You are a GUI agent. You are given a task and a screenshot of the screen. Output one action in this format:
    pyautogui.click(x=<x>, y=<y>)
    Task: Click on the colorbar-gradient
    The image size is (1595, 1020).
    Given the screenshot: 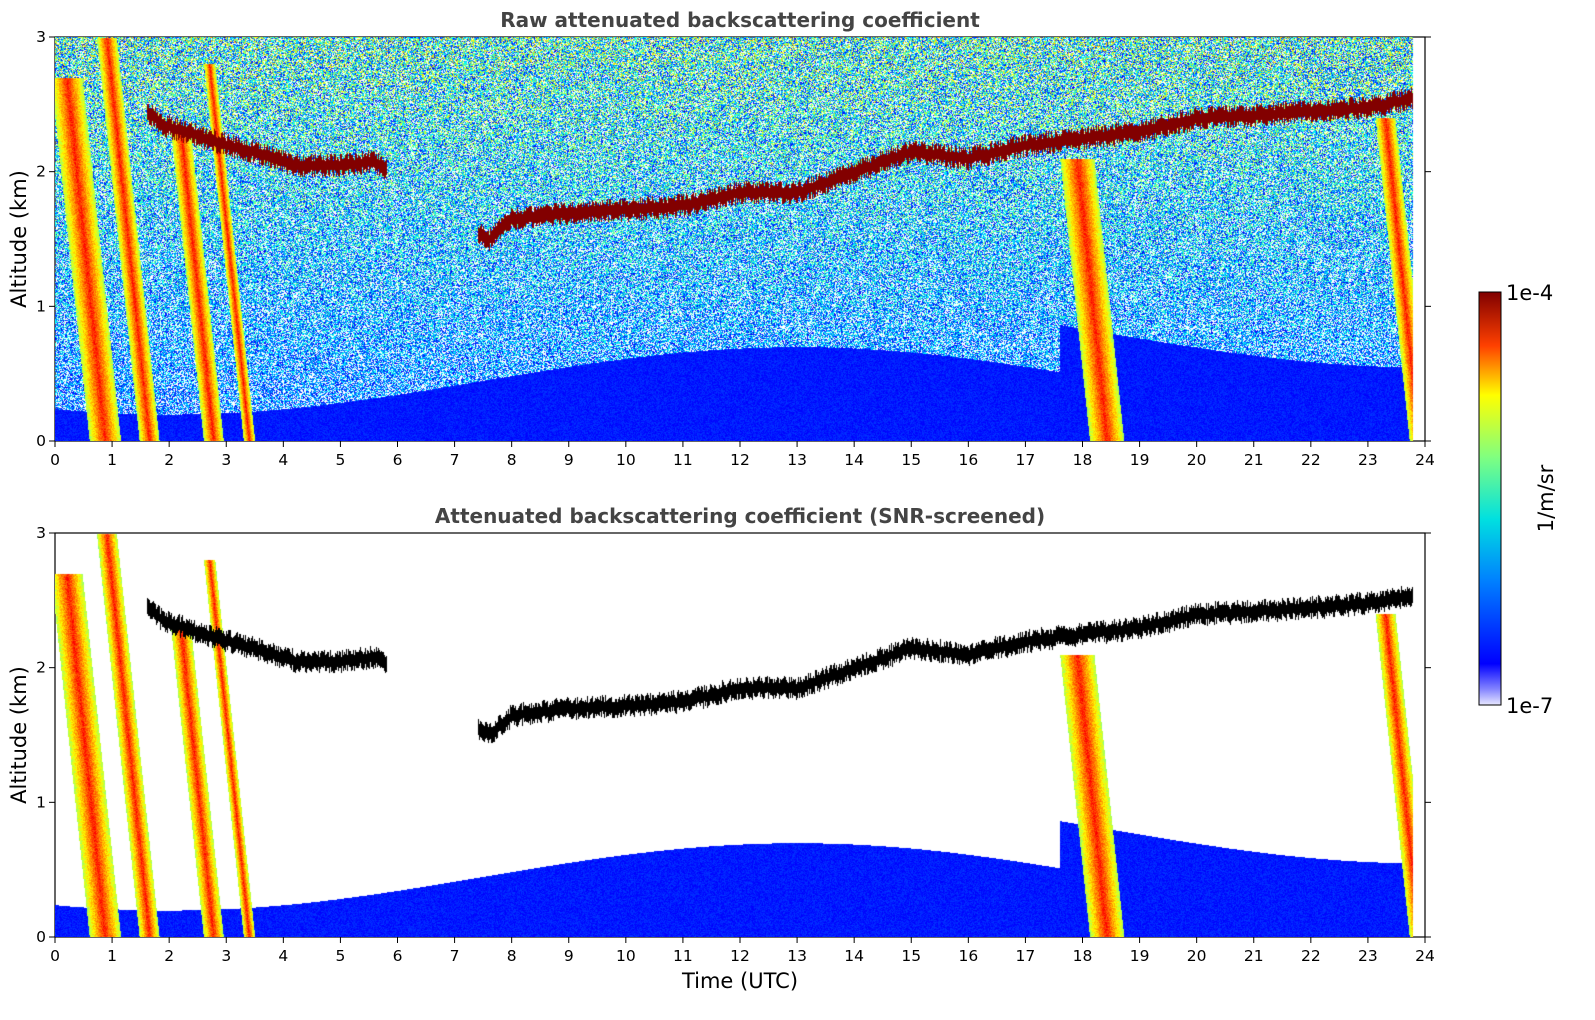 What is the action you would take?
    pyautogui.click(x=1490, y=498)
    